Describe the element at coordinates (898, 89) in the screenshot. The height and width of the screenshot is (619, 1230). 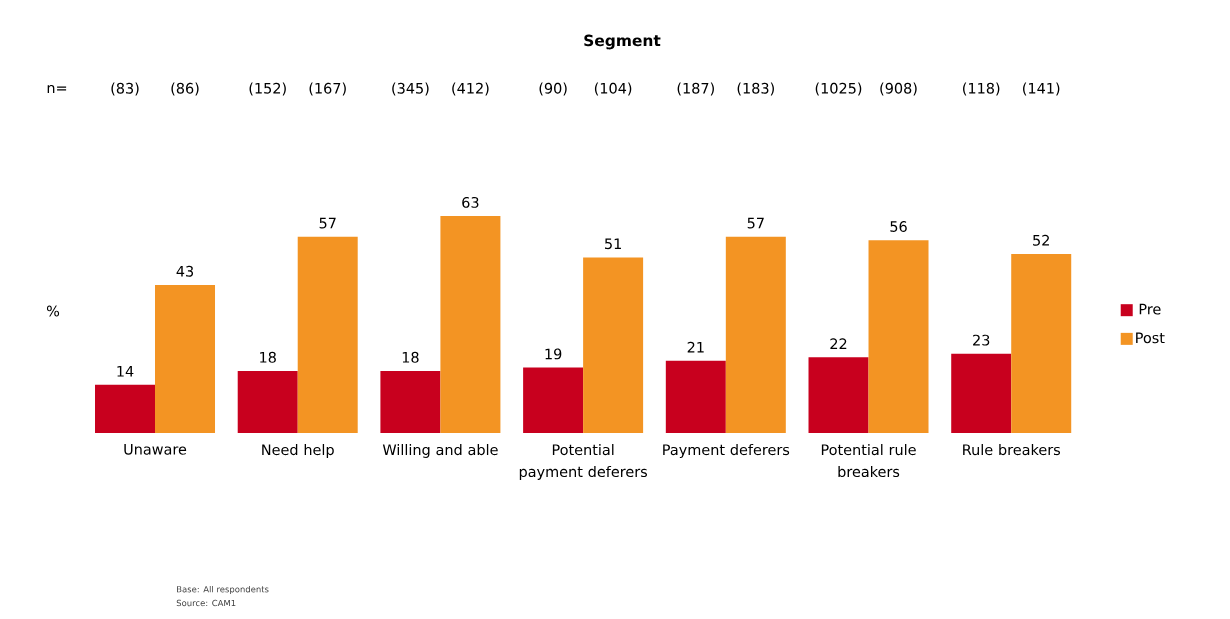
I see `text: (908)` at that location.